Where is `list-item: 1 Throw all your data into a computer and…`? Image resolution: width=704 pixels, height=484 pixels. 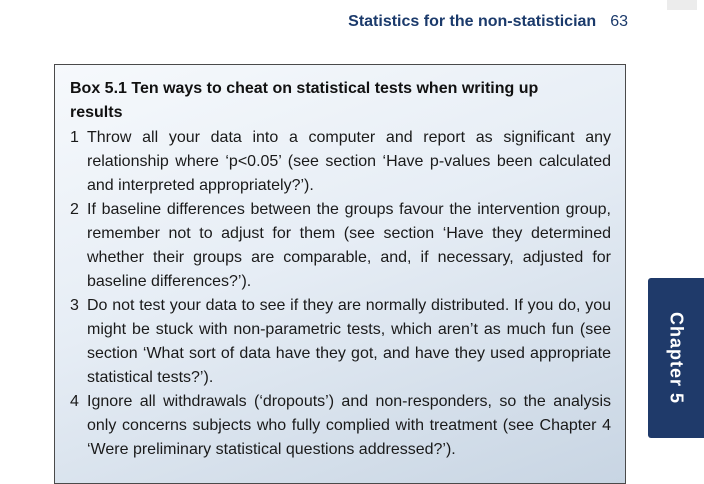 list-item: 1 Throw all your data into a computer and… is located at coordinates (340, 162).